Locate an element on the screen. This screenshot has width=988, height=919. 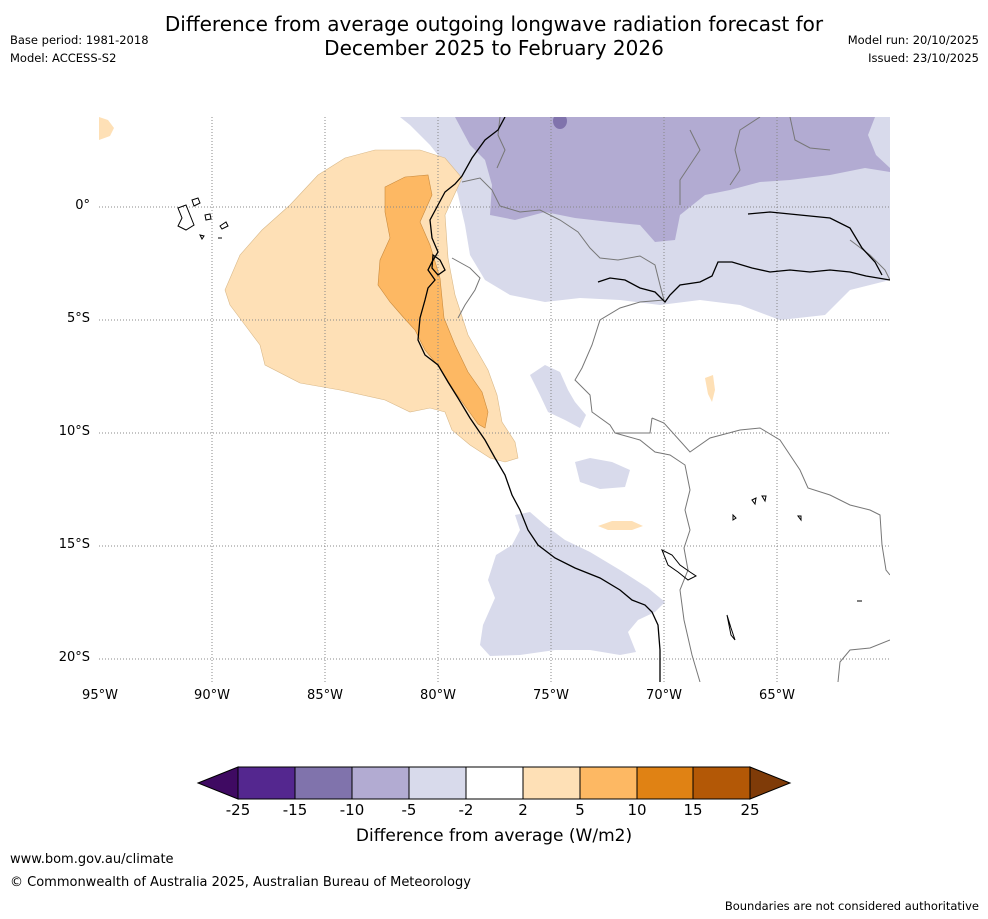
chart-title-line2: December 2025 to February 2026 is located at coordinates (494, 48).